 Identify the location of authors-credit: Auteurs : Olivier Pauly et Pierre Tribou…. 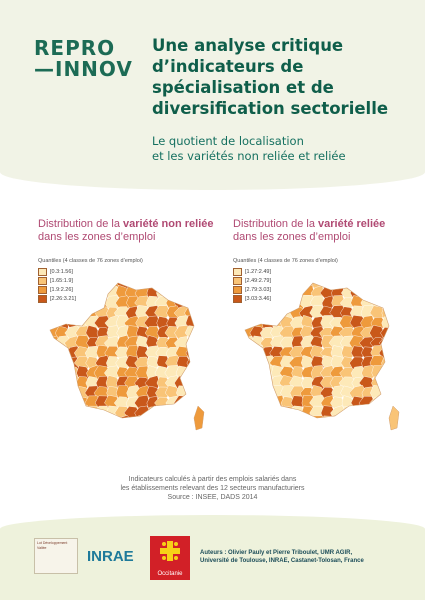
(300, 557).